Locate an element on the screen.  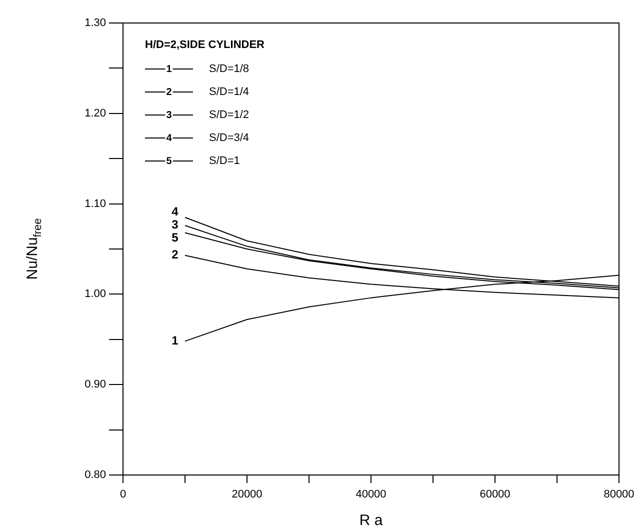
y-tick-label: 1.30 is located at coordinates (95, 23).